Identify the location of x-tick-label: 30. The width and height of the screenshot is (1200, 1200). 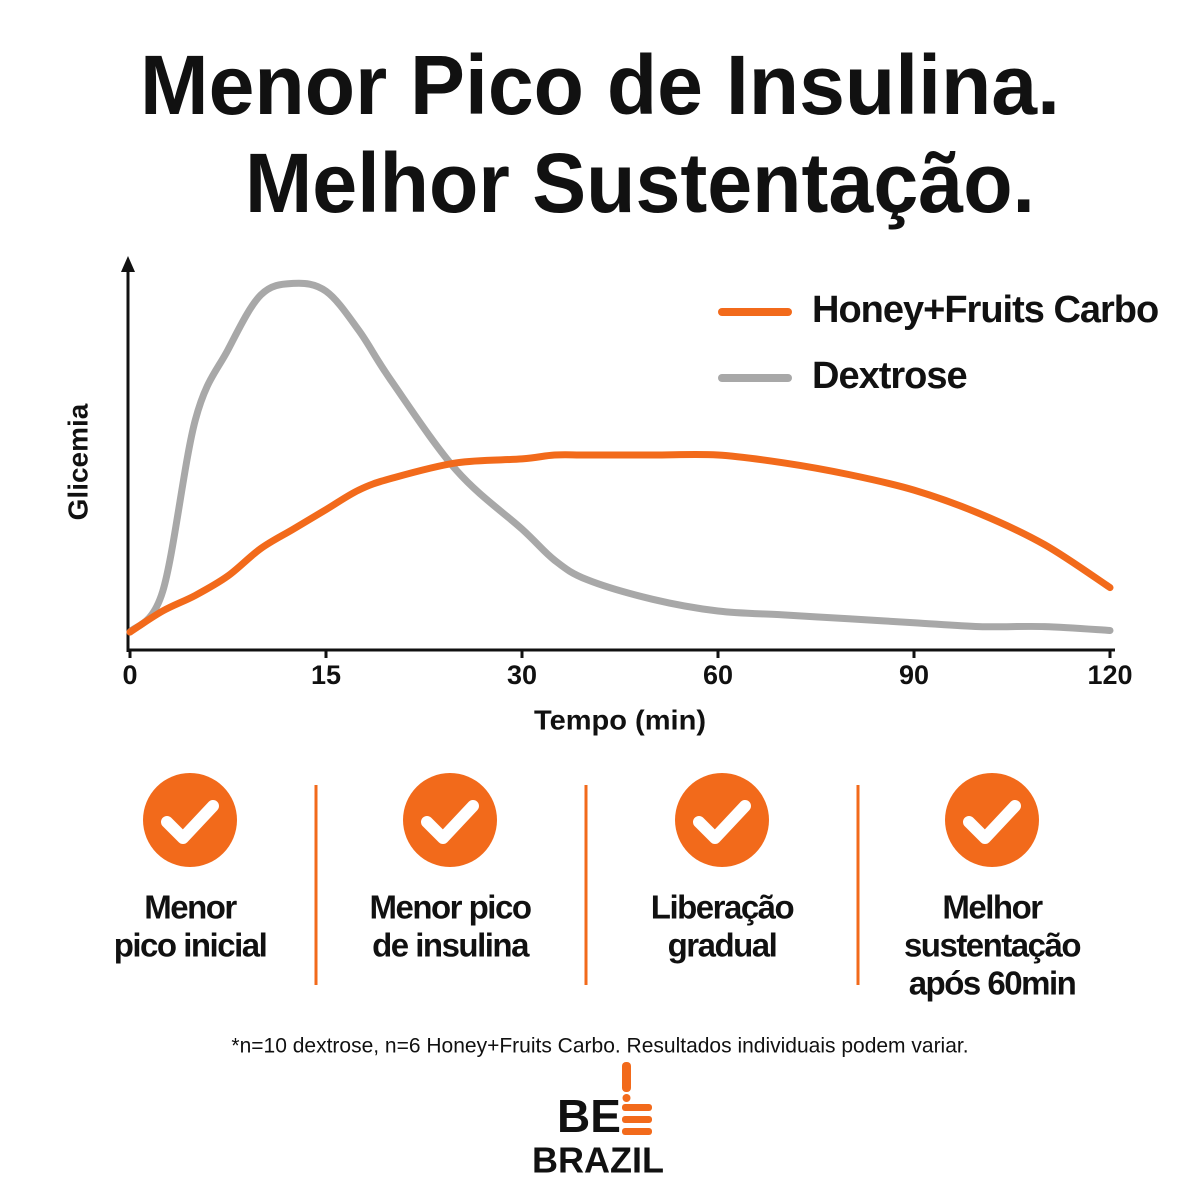
(522, 675).